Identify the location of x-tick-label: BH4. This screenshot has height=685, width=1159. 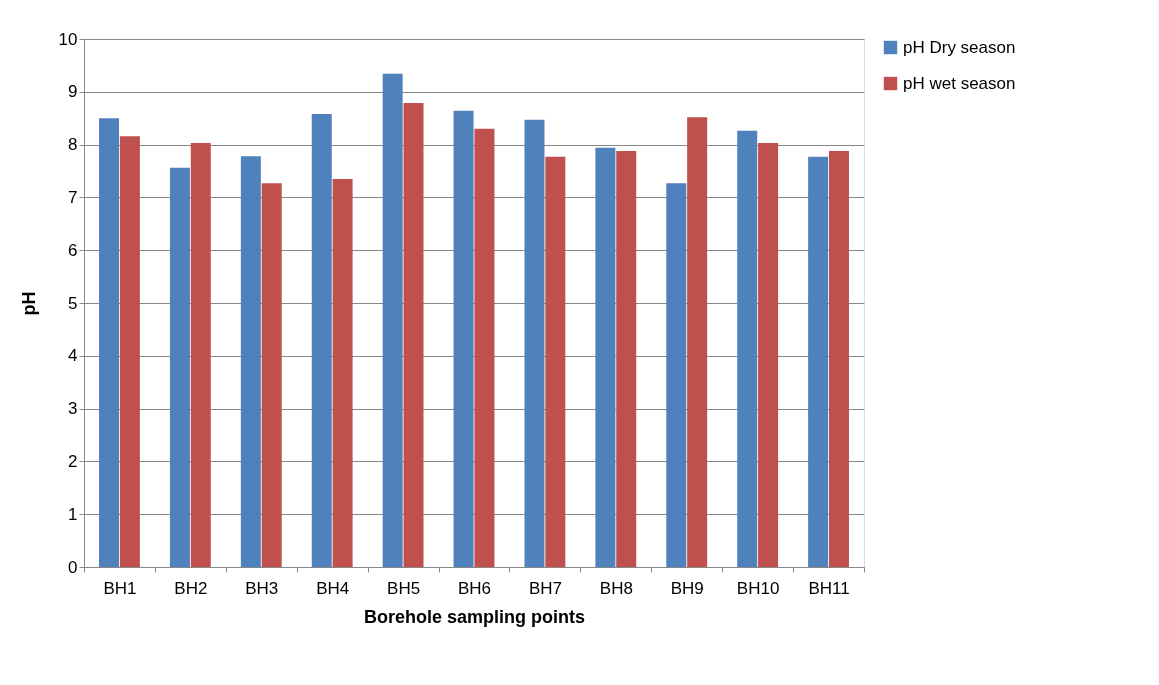
(333, 588).